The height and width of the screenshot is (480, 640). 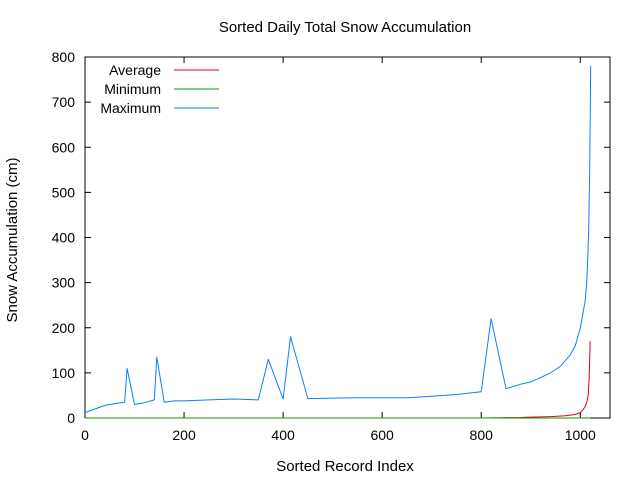 I want to click on y-axis-label: Snow Accumulation (cm), so click(x=12, y=239).